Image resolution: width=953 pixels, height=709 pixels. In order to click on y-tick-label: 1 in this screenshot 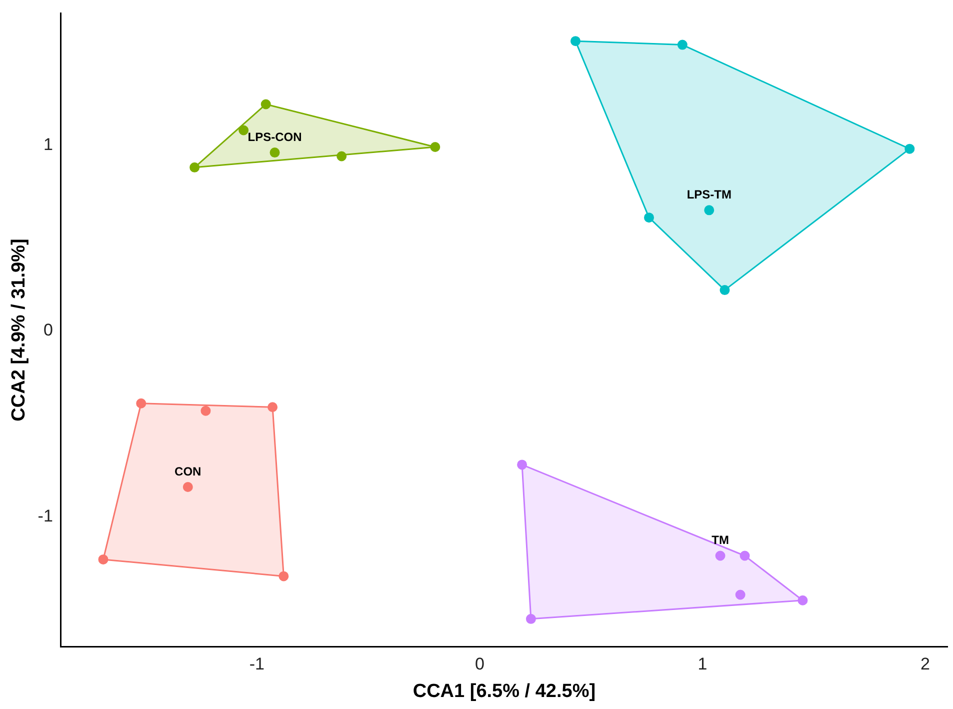, I will do `click(48, 144)`.